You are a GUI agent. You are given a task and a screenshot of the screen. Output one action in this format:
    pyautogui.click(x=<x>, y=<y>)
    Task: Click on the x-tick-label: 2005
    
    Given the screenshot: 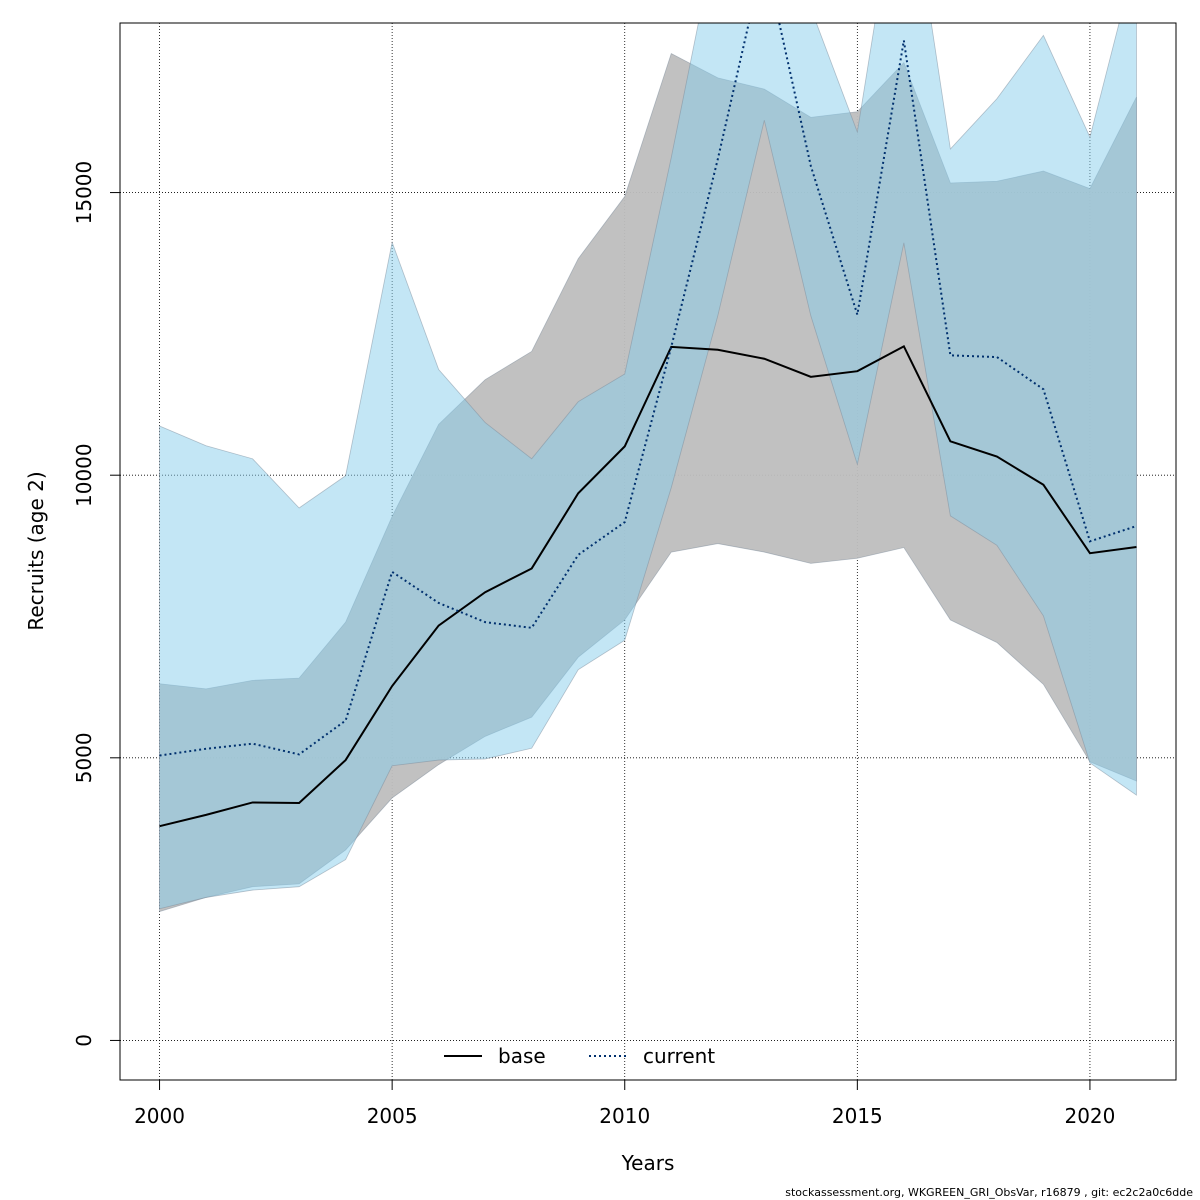 What is the action you would take?
    pyautogui.click(x=392, y=1116)
    